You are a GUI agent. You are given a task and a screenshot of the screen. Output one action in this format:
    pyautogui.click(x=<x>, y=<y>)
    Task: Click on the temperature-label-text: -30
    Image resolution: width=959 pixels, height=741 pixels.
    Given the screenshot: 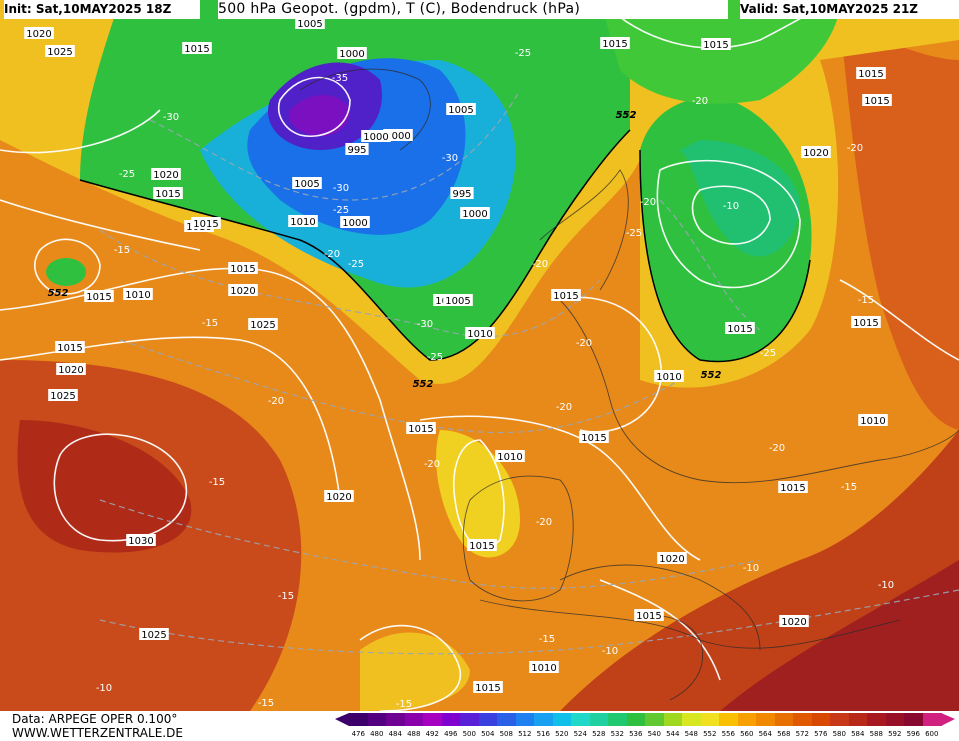 What is the action you would take?
    pyautogui.click(x=450, y=158)
    